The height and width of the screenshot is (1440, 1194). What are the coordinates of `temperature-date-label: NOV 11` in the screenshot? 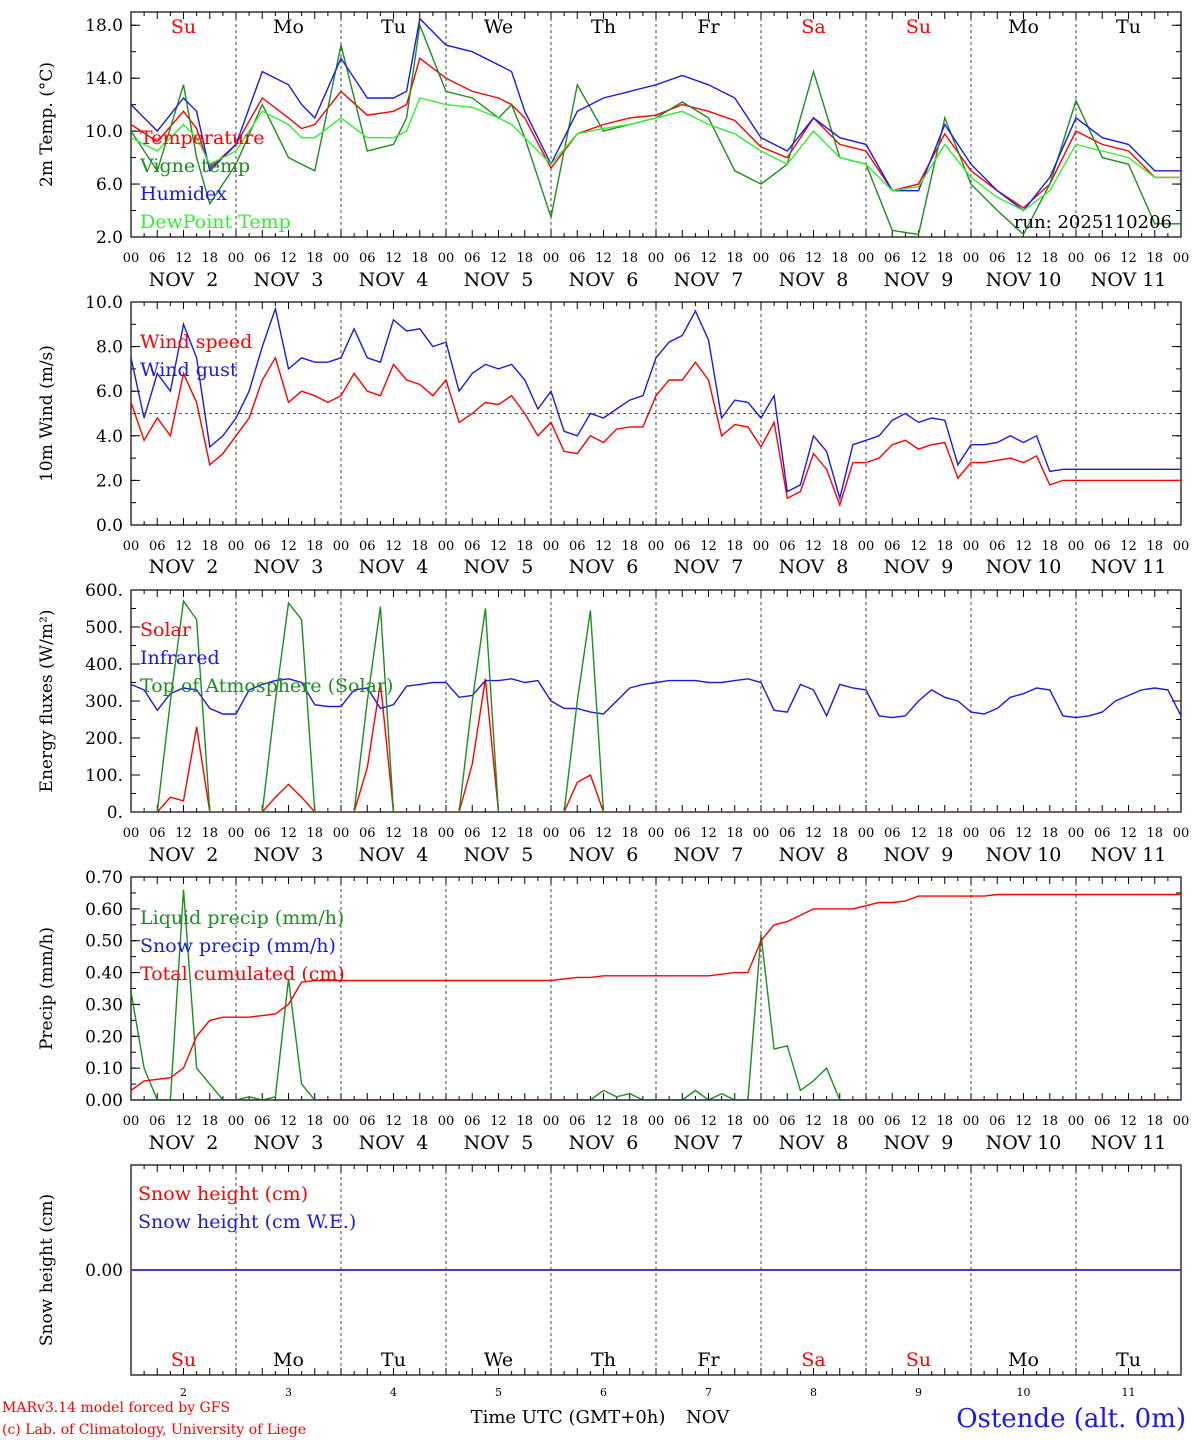 It's located at (1129, 280).